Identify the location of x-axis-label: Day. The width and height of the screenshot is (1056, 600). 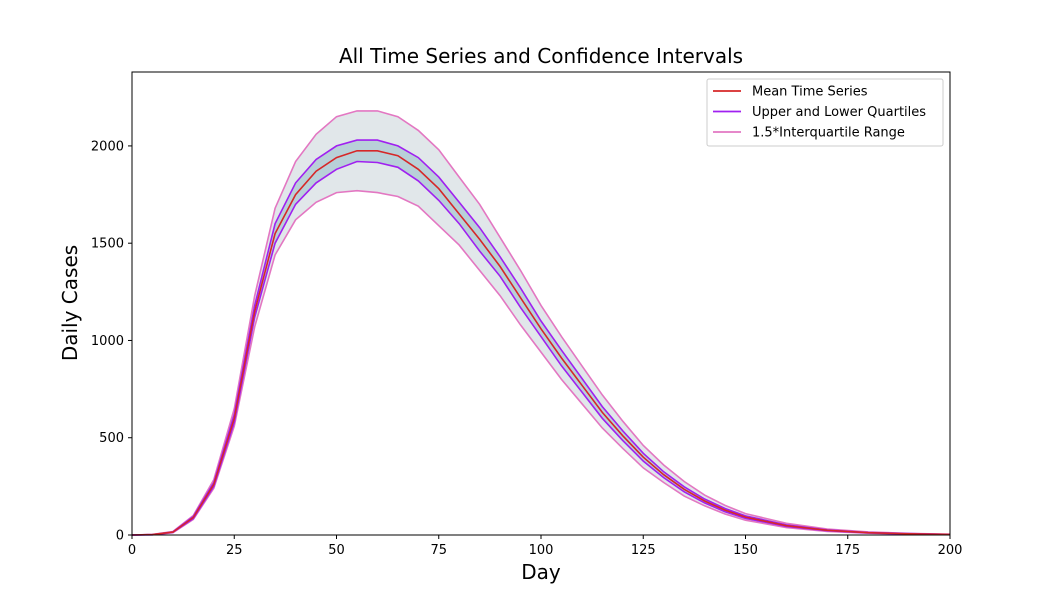
(541, 572).